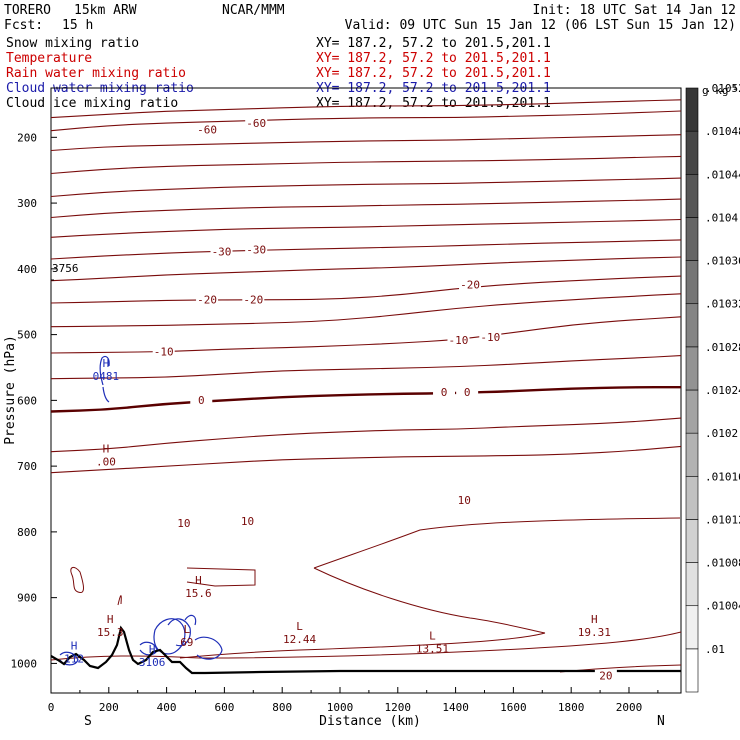 This screenshot has height=740, width=740. What do you see at coordinates (253, 10) in the screenshot?
I see `center-name: NCAR/MMM` at bounding box center [253, 10].